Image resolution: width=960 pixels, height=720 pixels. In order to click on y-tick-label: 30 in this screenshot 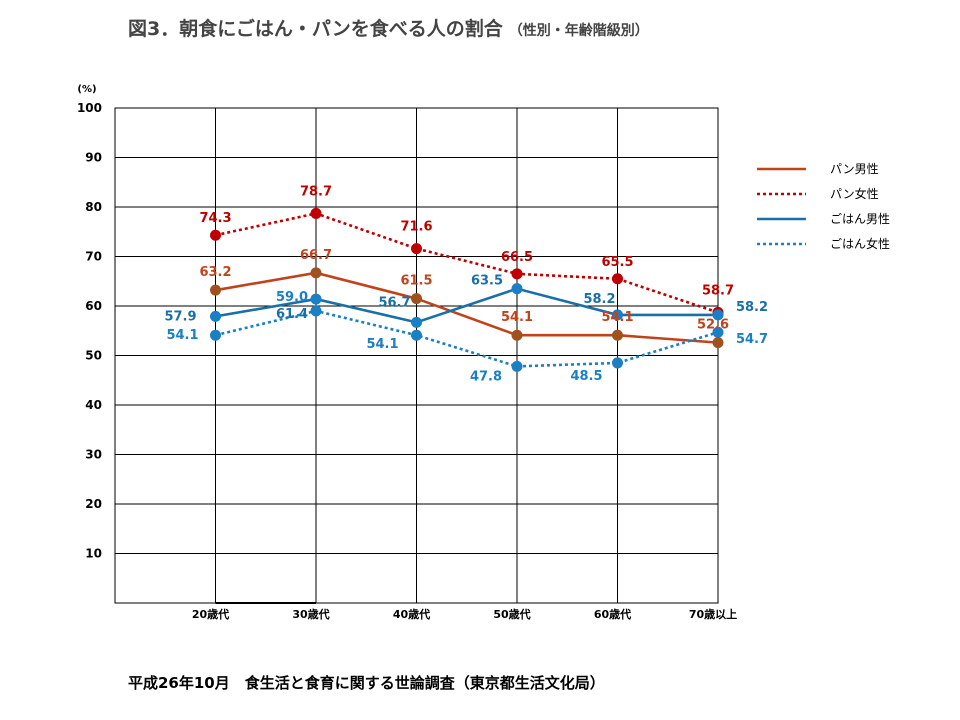, I will do `click(93, 455)`.